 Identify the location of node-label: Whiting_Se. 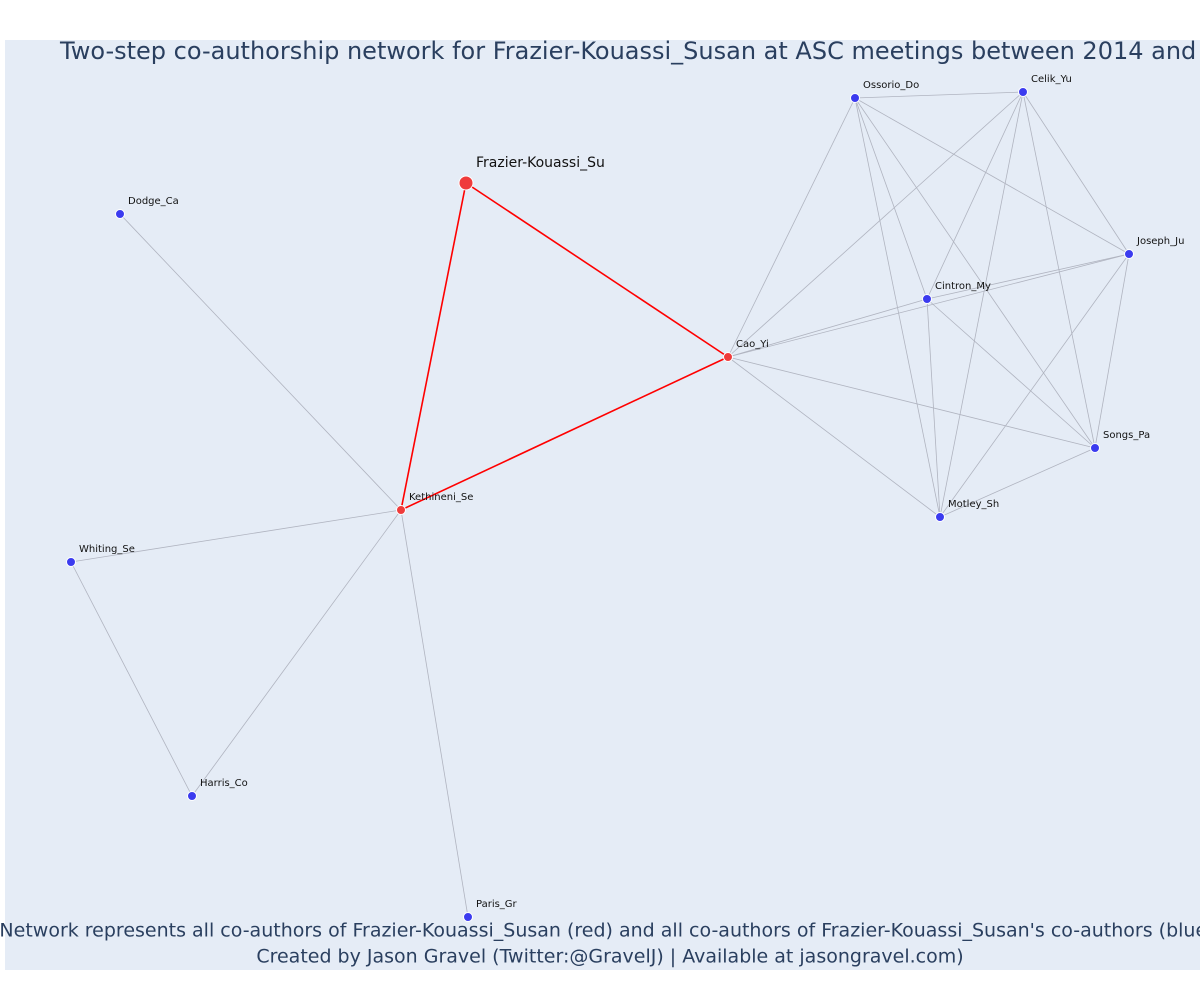
(107, 549).